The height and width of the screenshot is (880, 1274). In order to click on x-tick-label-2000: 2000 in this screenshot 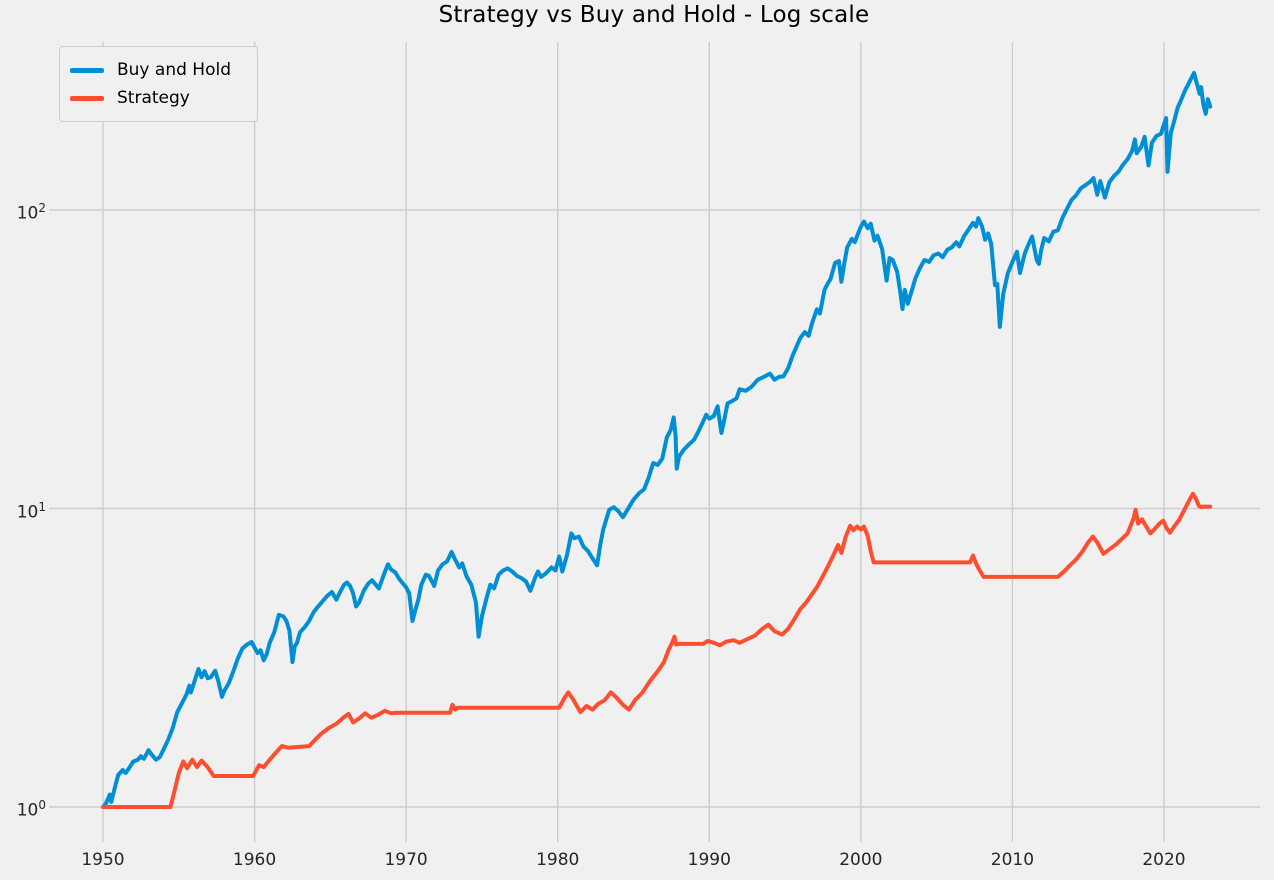, I will do `click(861, 860)`.